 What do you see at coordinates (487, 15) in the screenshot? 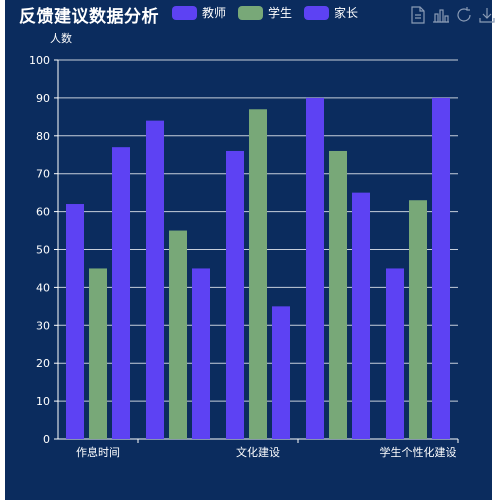
I see `save-image-icon` at bounding box center [487, 15].